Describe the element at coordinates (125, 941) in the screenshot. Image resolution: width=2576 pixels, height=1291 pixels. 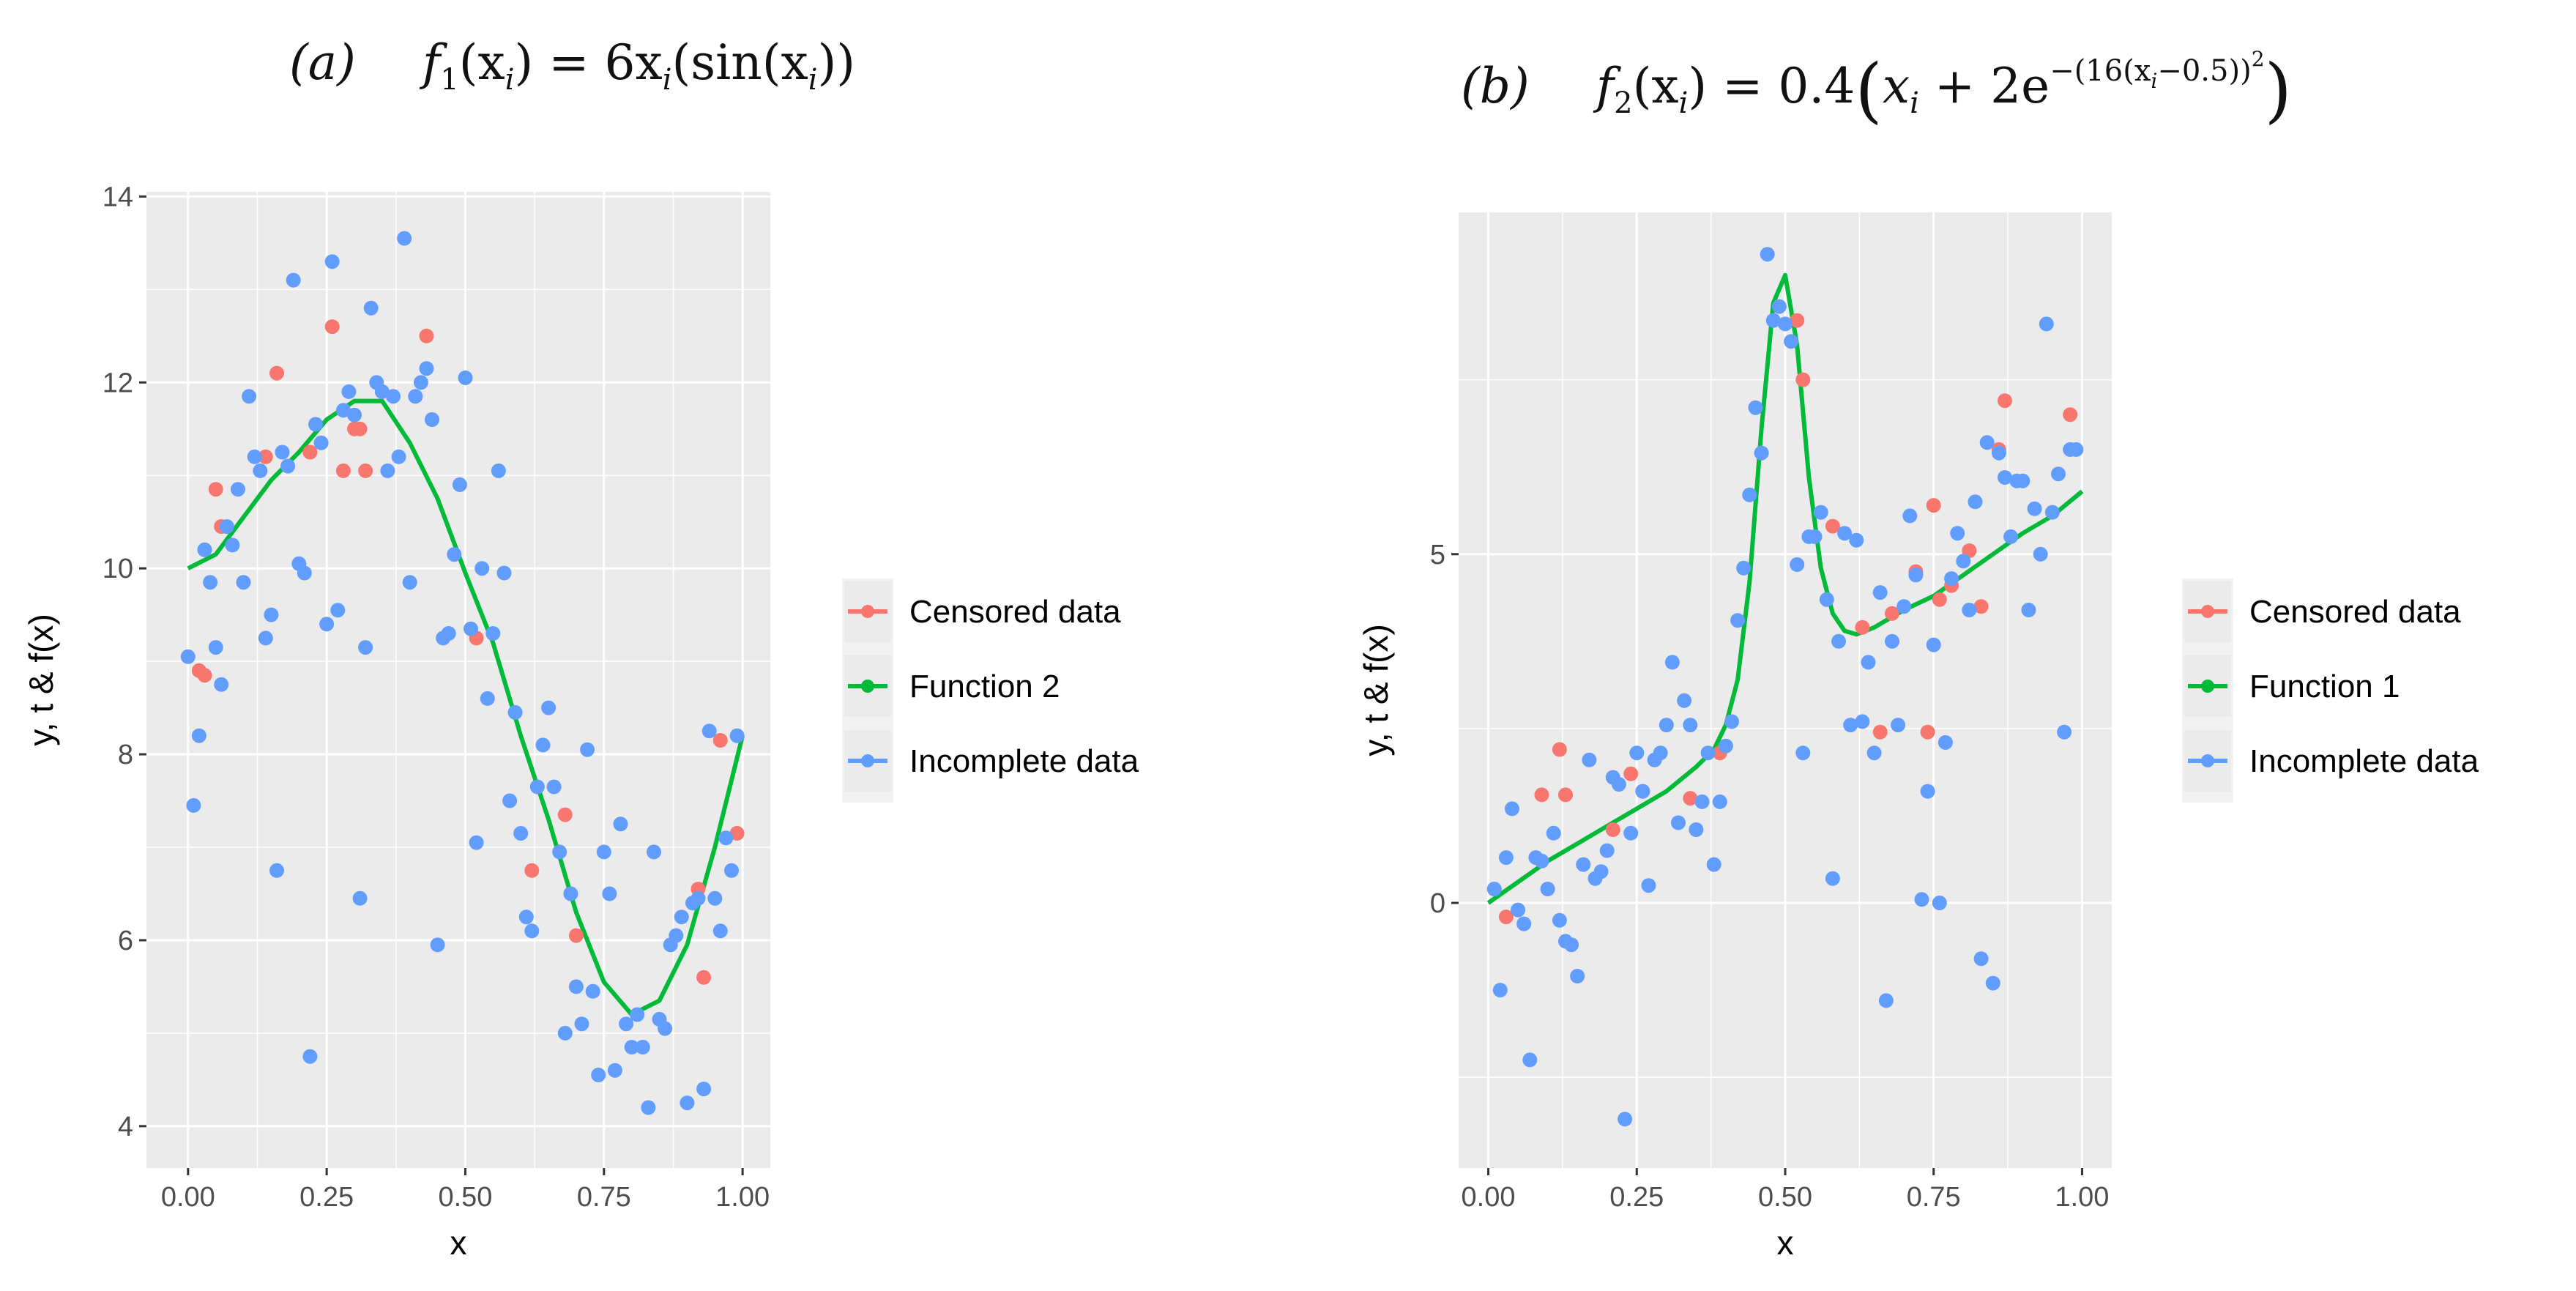
I see `y-tick-label: 6` at that location.